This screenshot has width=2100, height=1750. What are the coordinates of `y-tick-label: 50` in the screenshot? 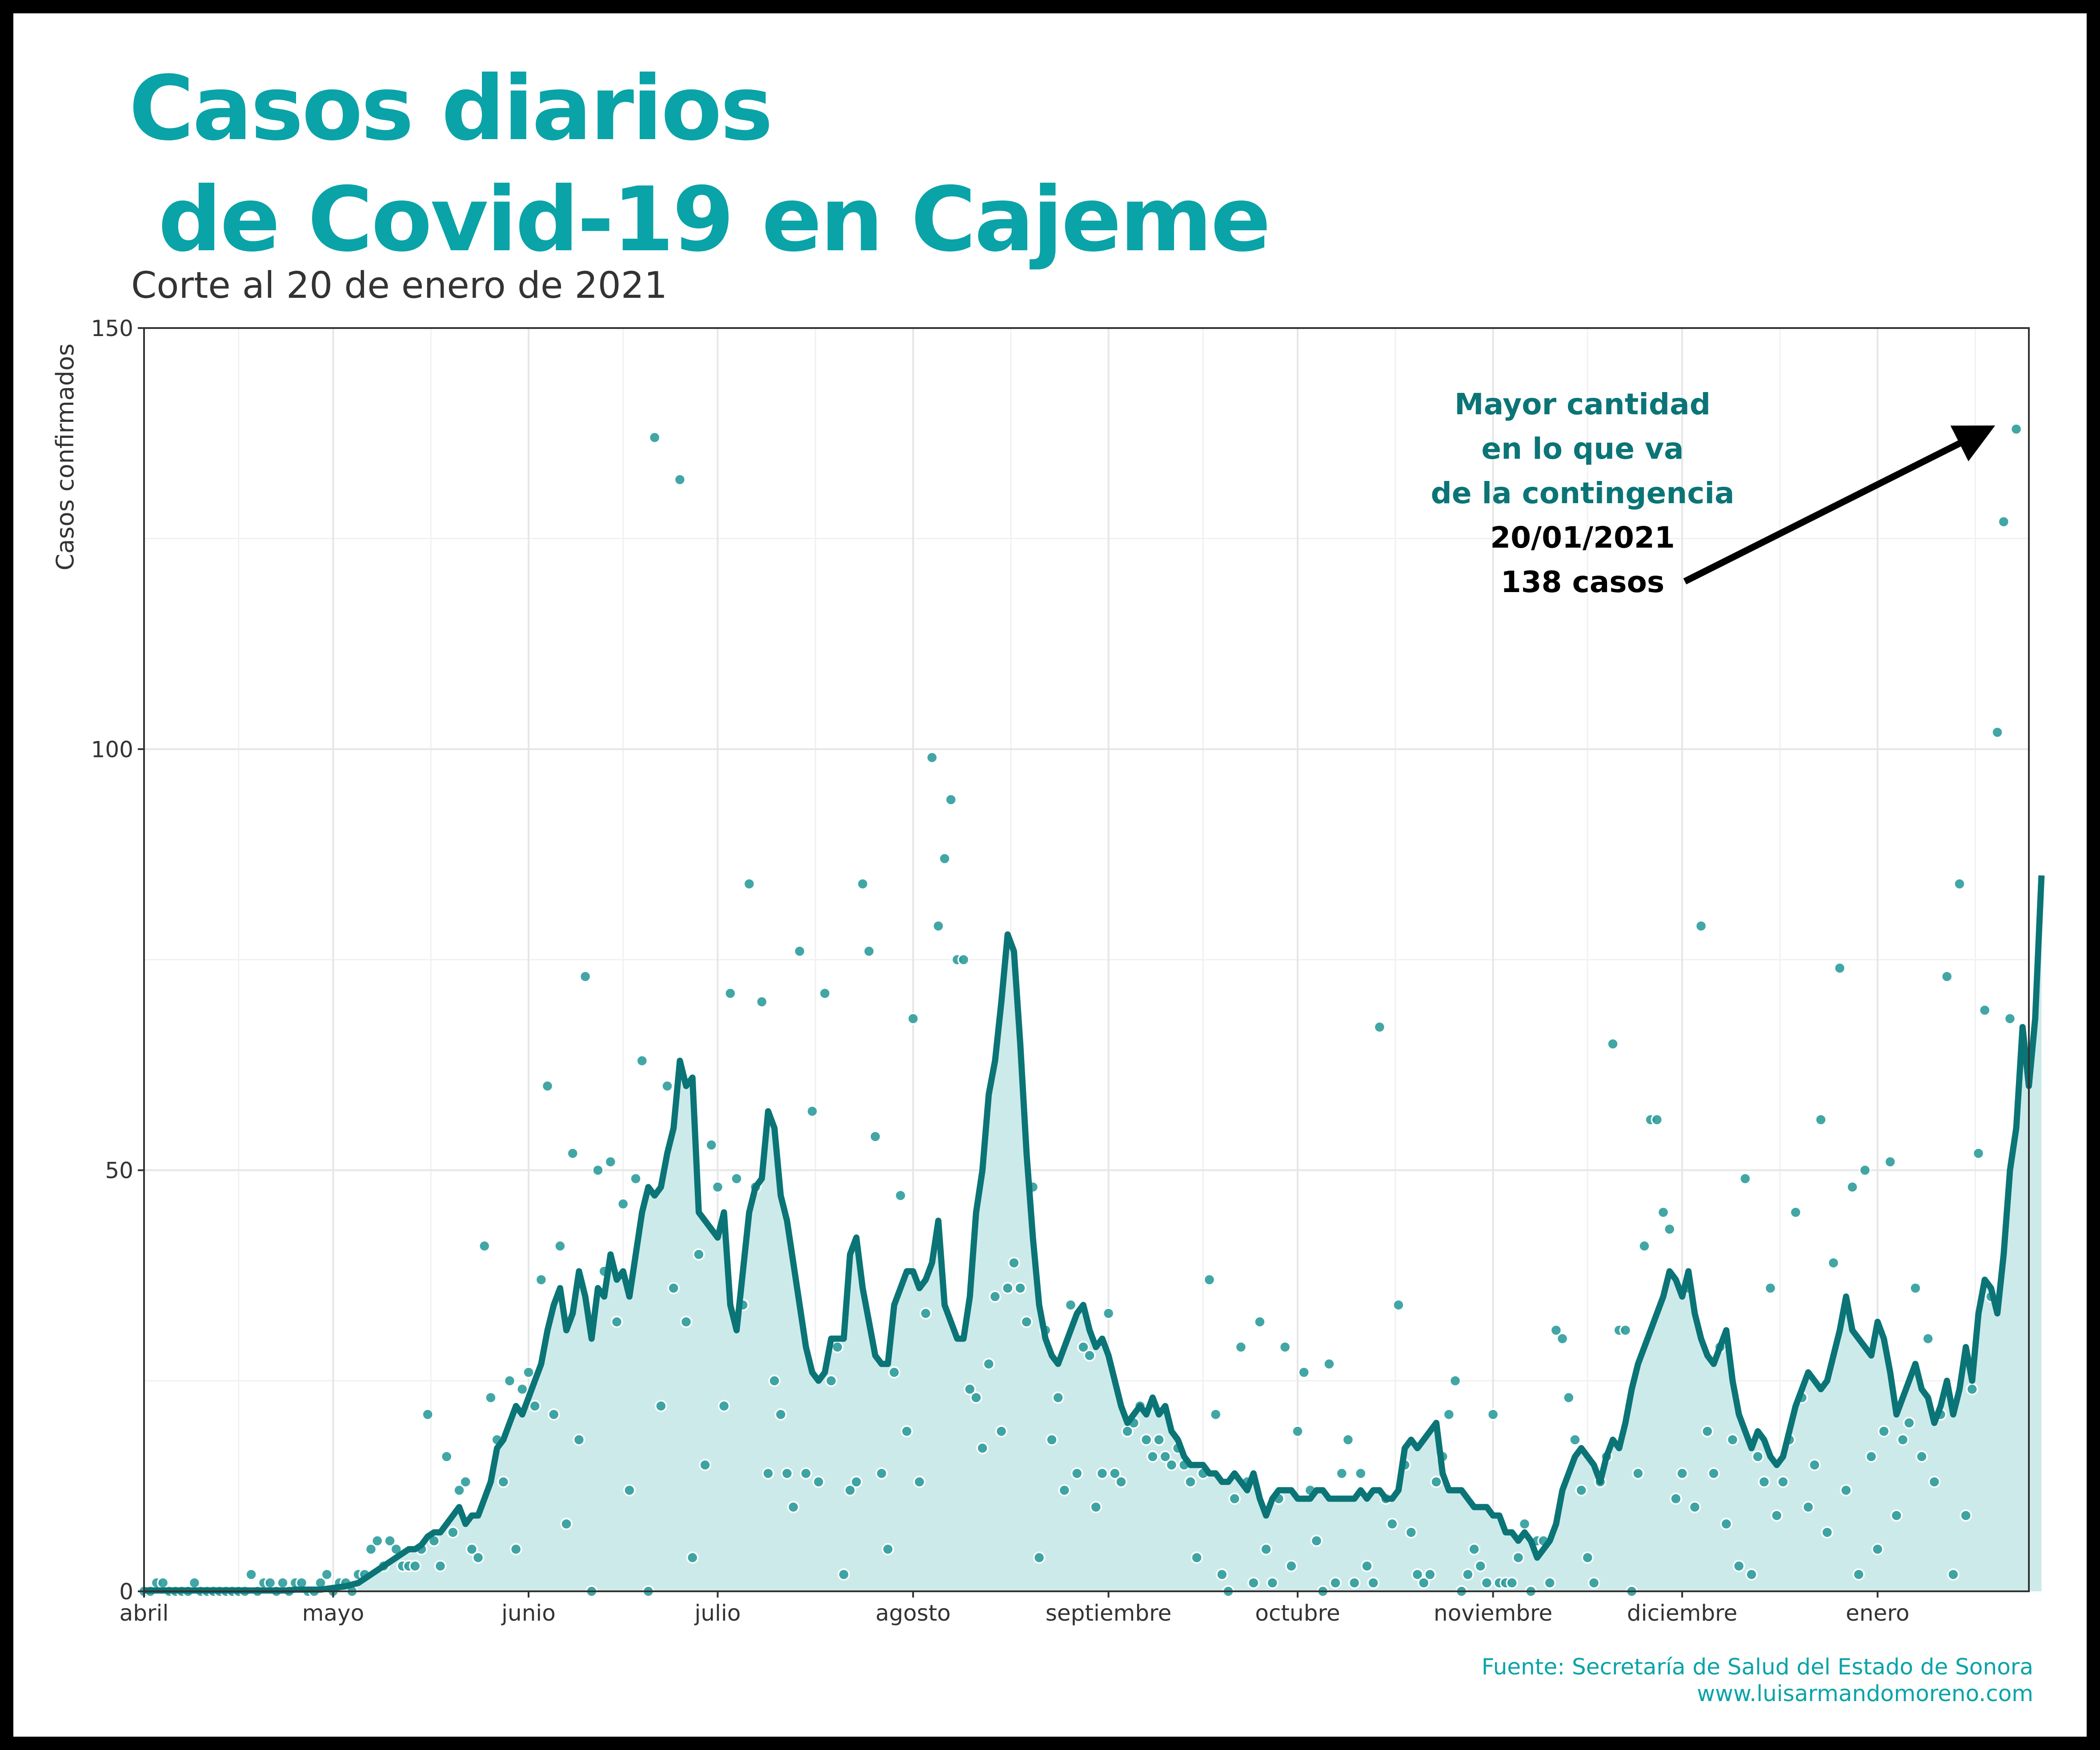 It's located at (119, 1171).